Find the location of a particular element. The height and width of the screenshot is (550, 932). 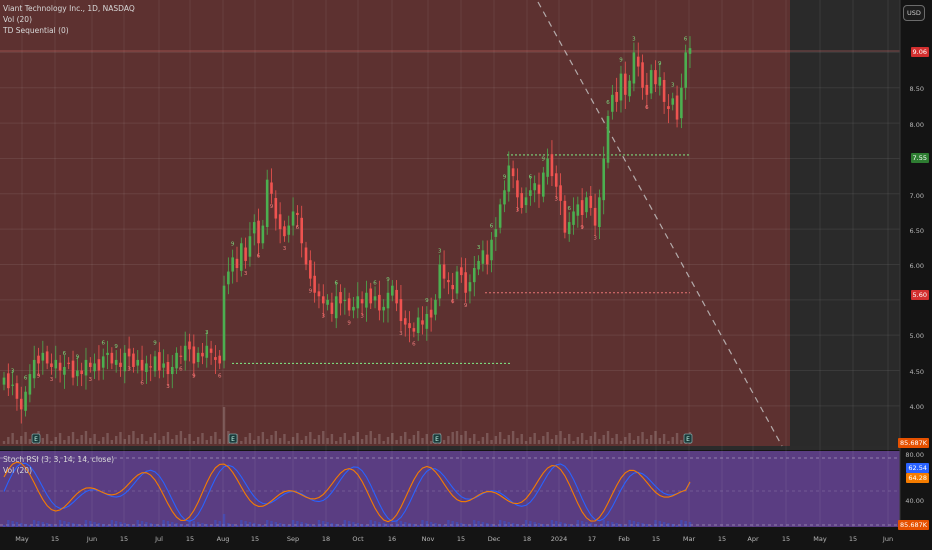

td-sequential-label: TD Sequential (0) is located at coordinates (36, 30).